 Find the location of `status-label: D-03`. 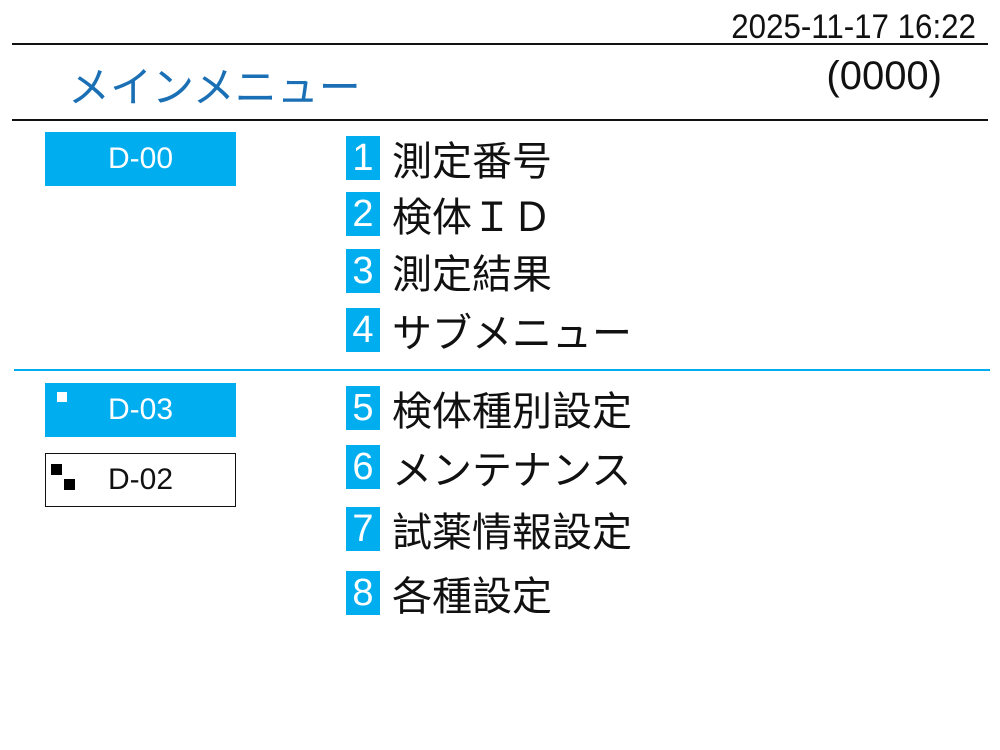

status-label: D-03 is located at coordinates (140, 409).